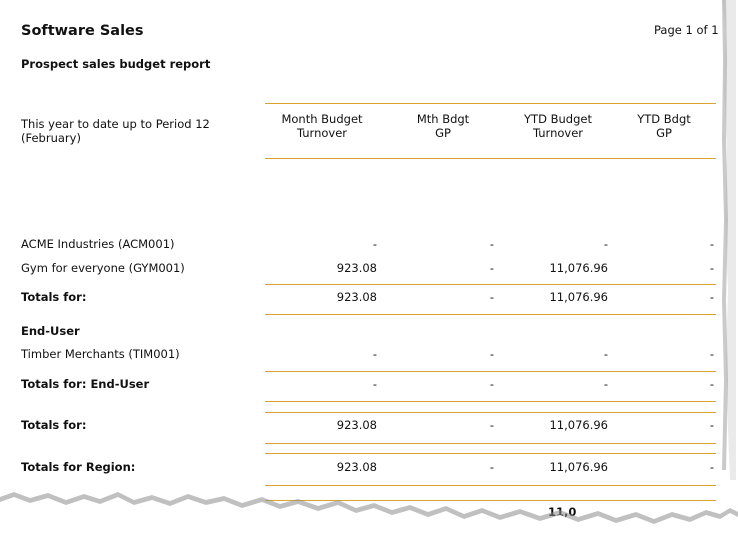  Describe the element at coordinates (50, 331) in the screenshot. I see `group-heading: End-User` at that location.